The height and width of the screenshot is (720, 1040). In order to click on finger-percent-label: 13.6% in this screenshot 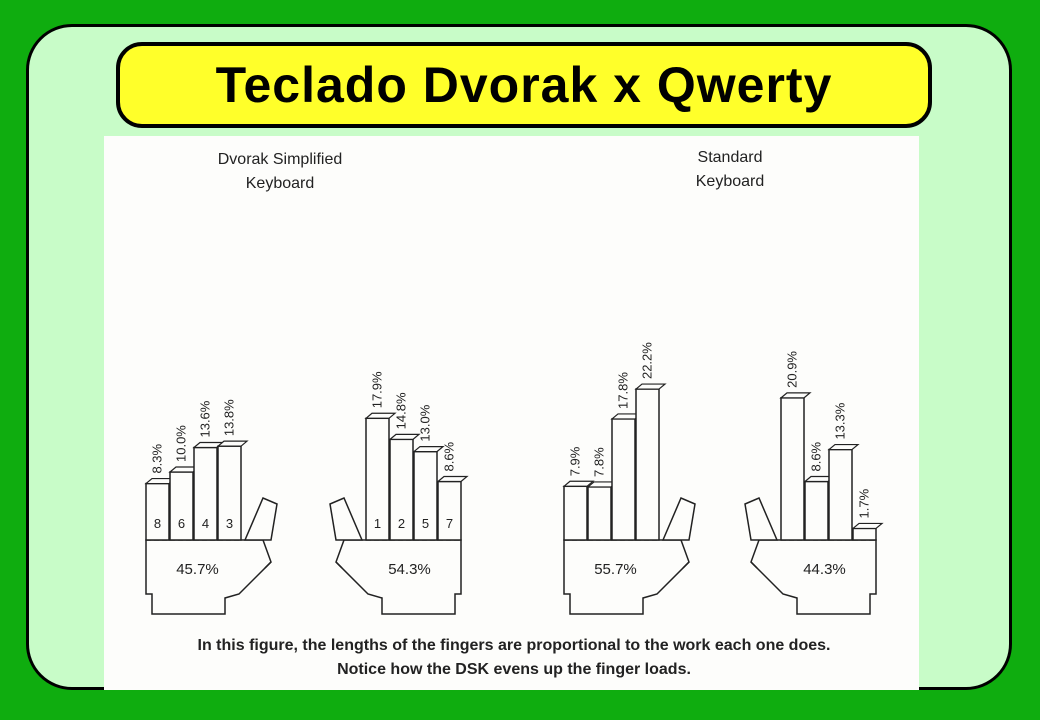, I will do `click(205, 418)`.